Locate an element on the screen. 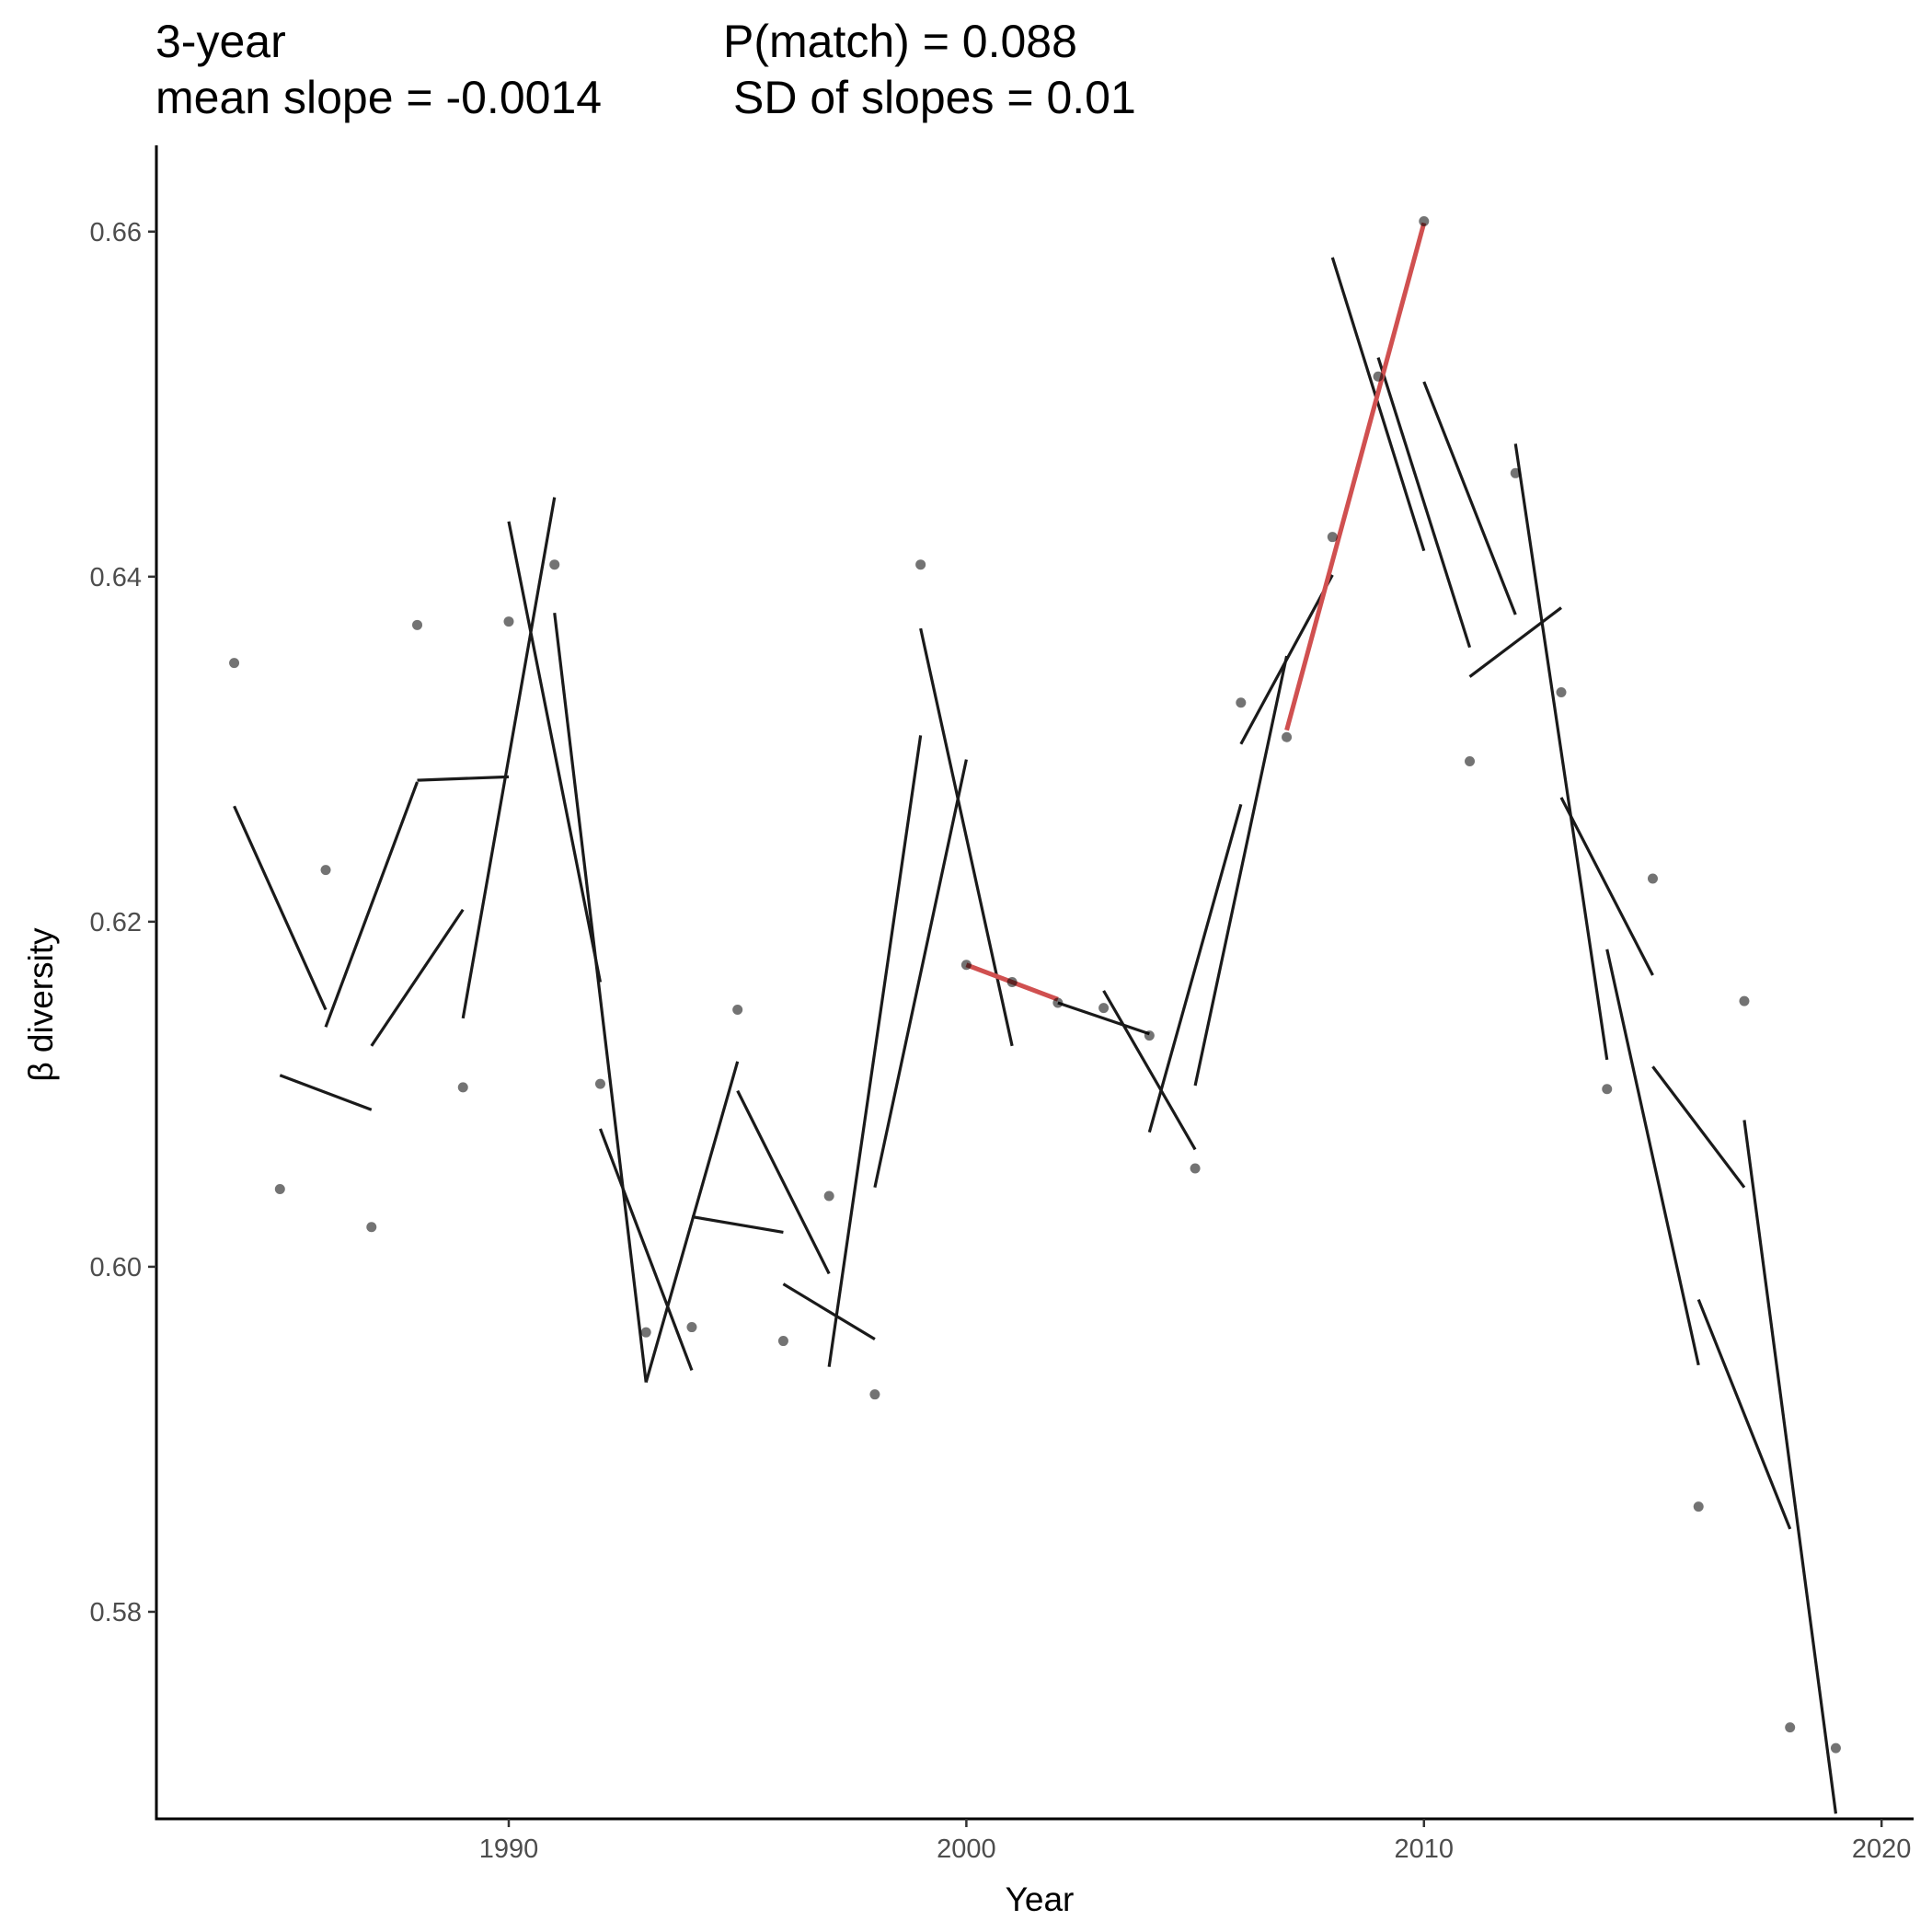 The height and width of the screenshot is (1932, 1932). data-point-1987 is located at coordinates (371, 1227).